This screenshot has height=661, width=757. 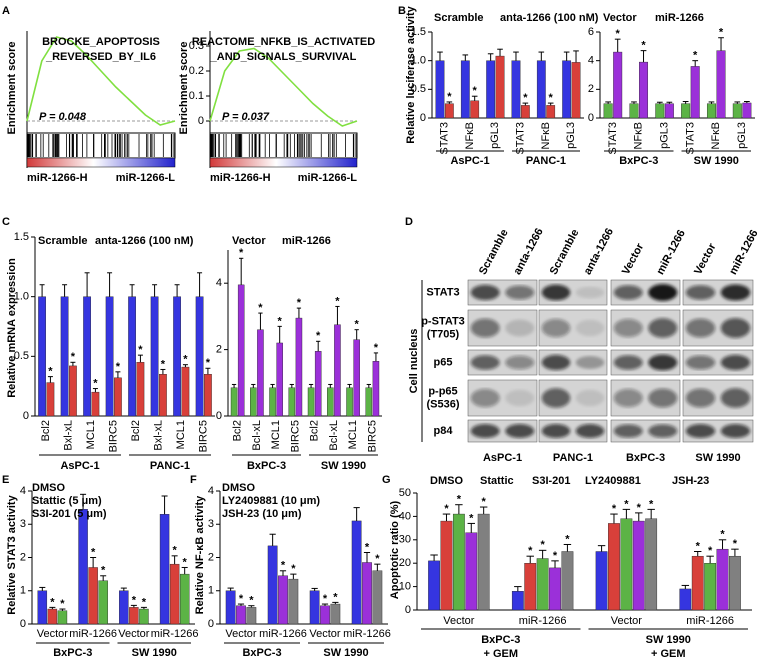 I want to click on phenotype-label: miR-1266-H, so click(x=57, y=178).